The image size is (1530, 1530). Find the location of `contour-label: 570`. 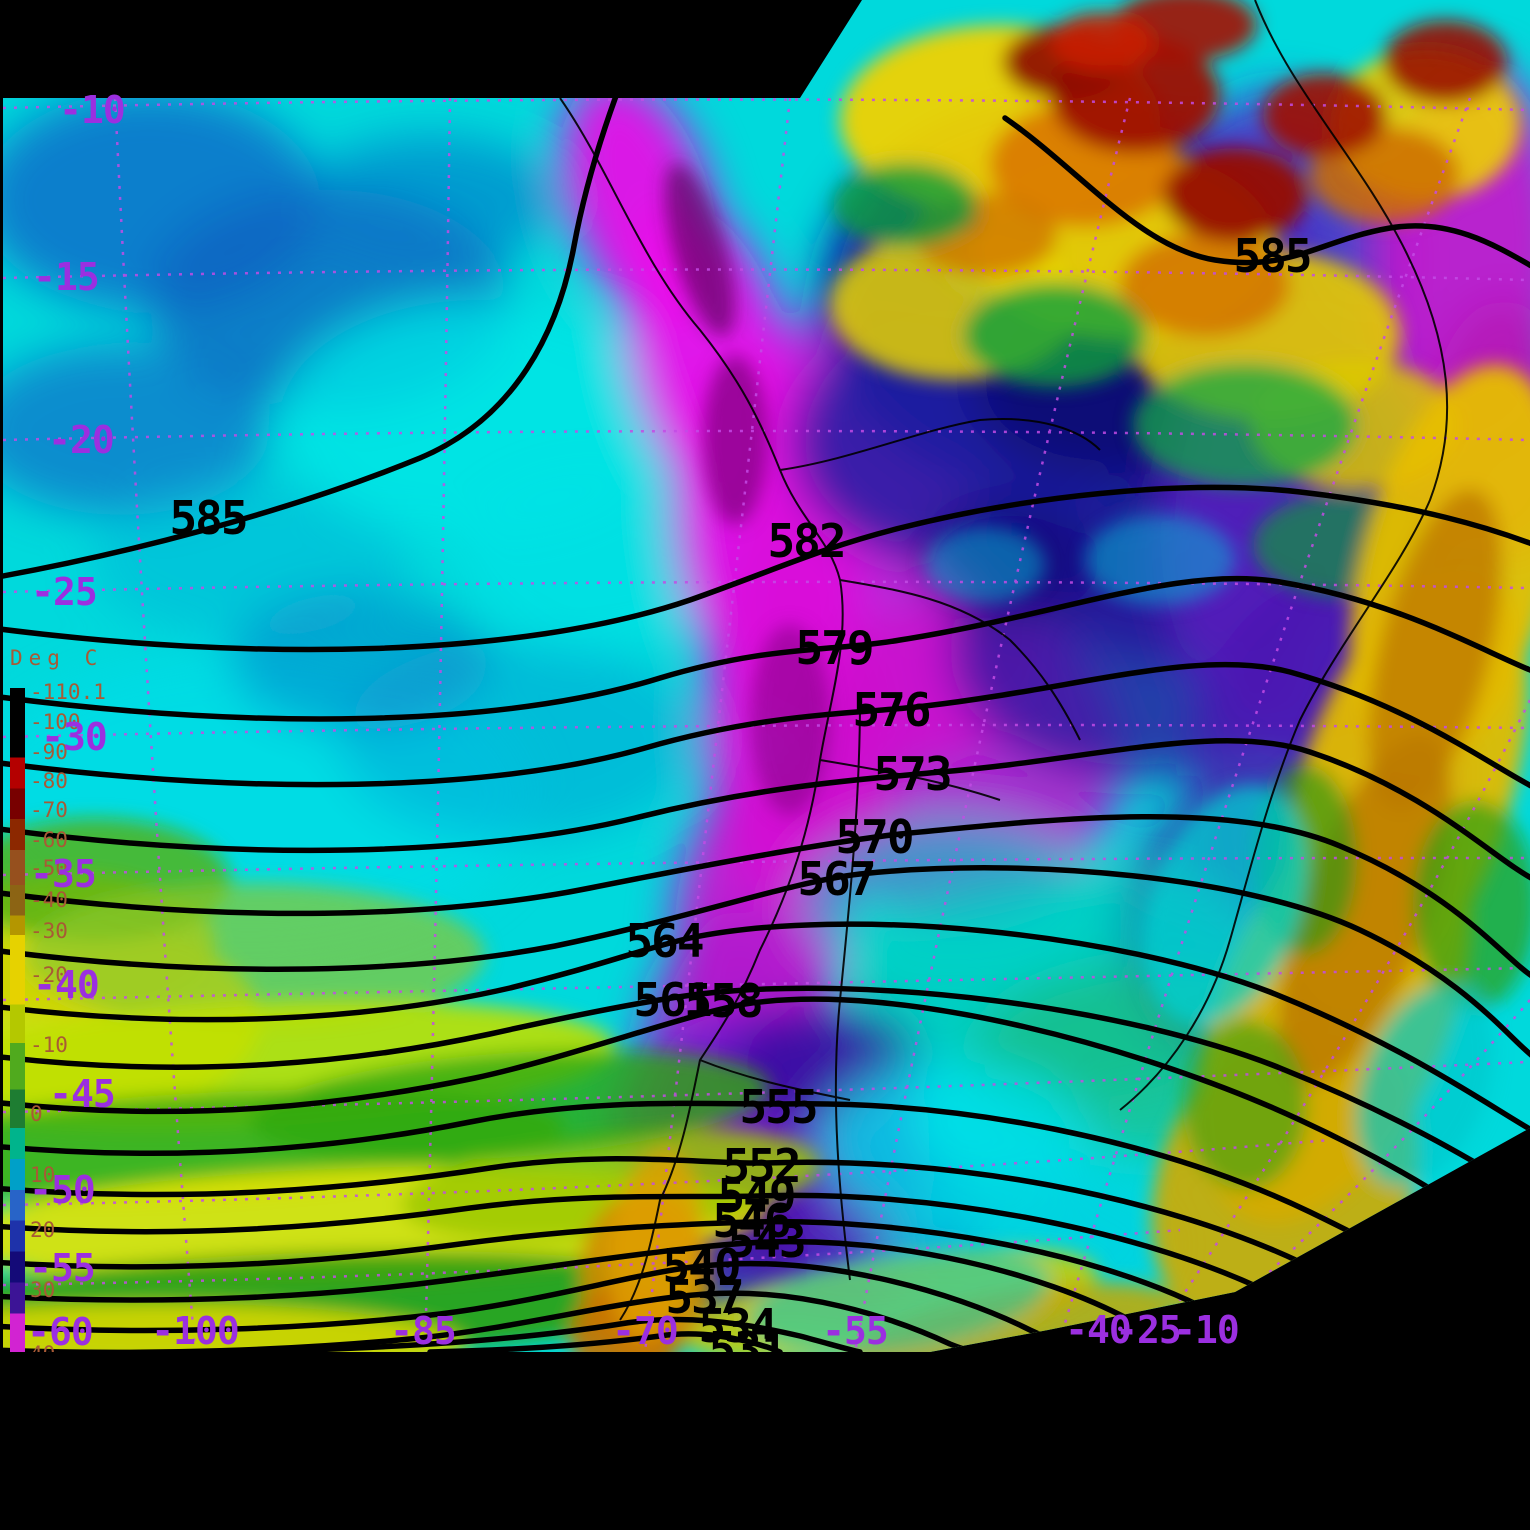

contour-label: 570 is located at coordinates (874, 837).